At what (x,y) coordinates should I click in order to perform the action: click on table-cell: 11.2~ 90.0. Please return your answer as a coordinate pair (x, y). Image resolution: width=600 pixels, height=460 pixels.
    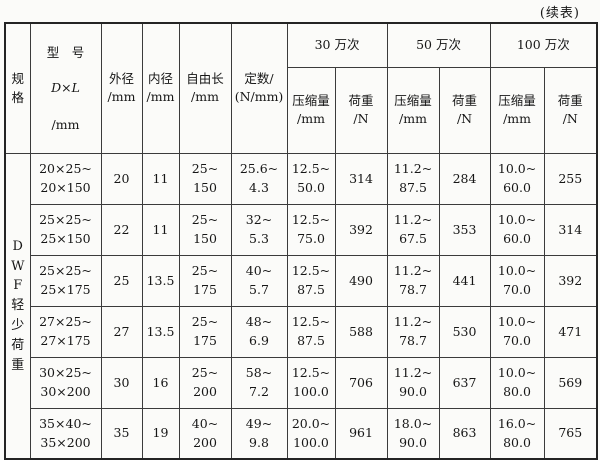
    Looking at the image, I should click on (413, 382).